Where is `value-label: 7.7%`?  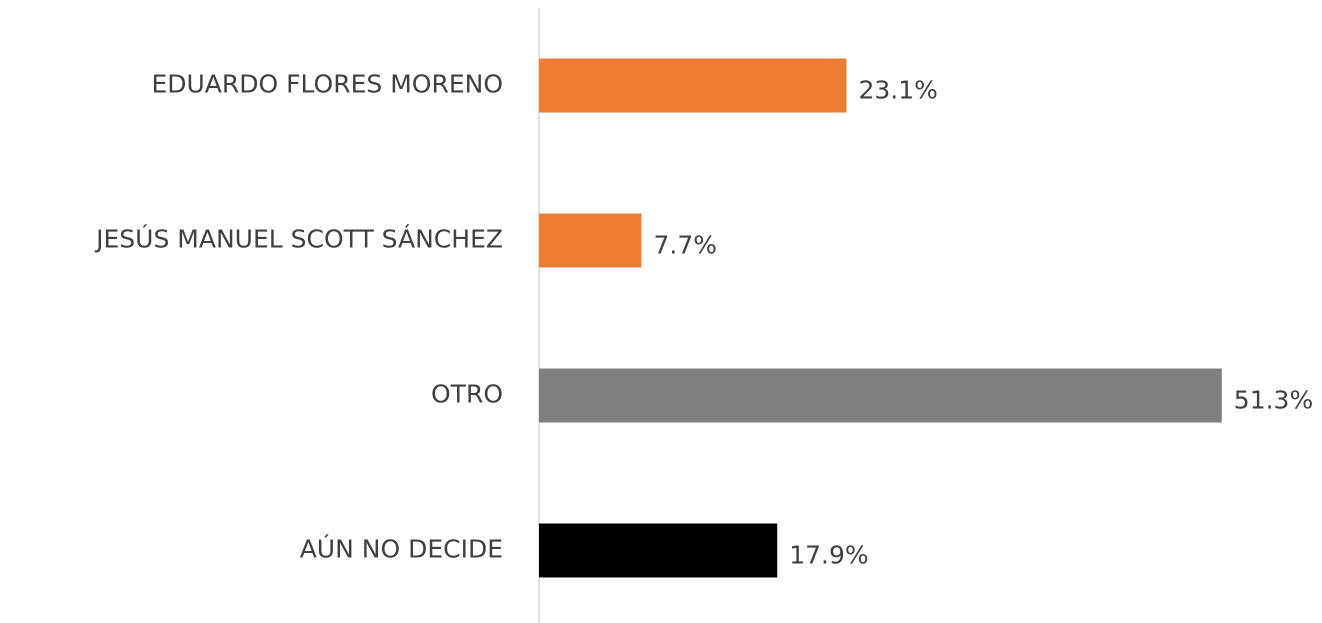
value-label: 7.7% is located at coordinates (685, 245).